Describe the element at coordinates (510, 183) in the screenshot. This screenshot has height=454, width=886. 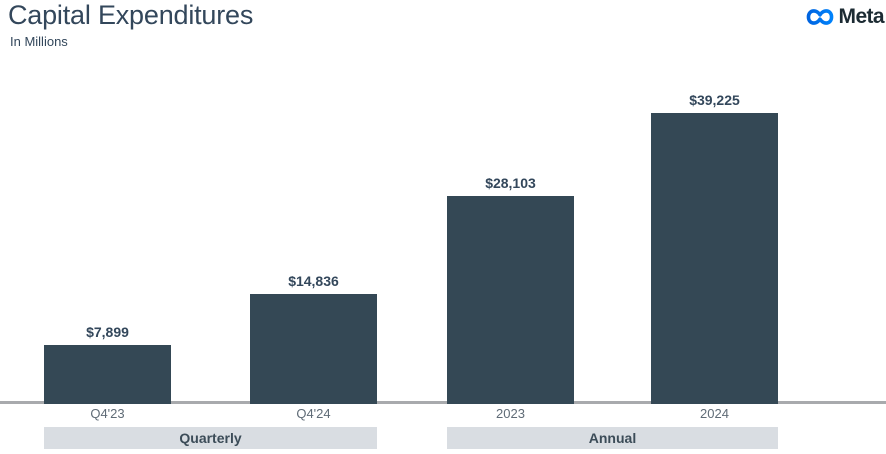
I see `bar-value-label: $28,103` at that location.